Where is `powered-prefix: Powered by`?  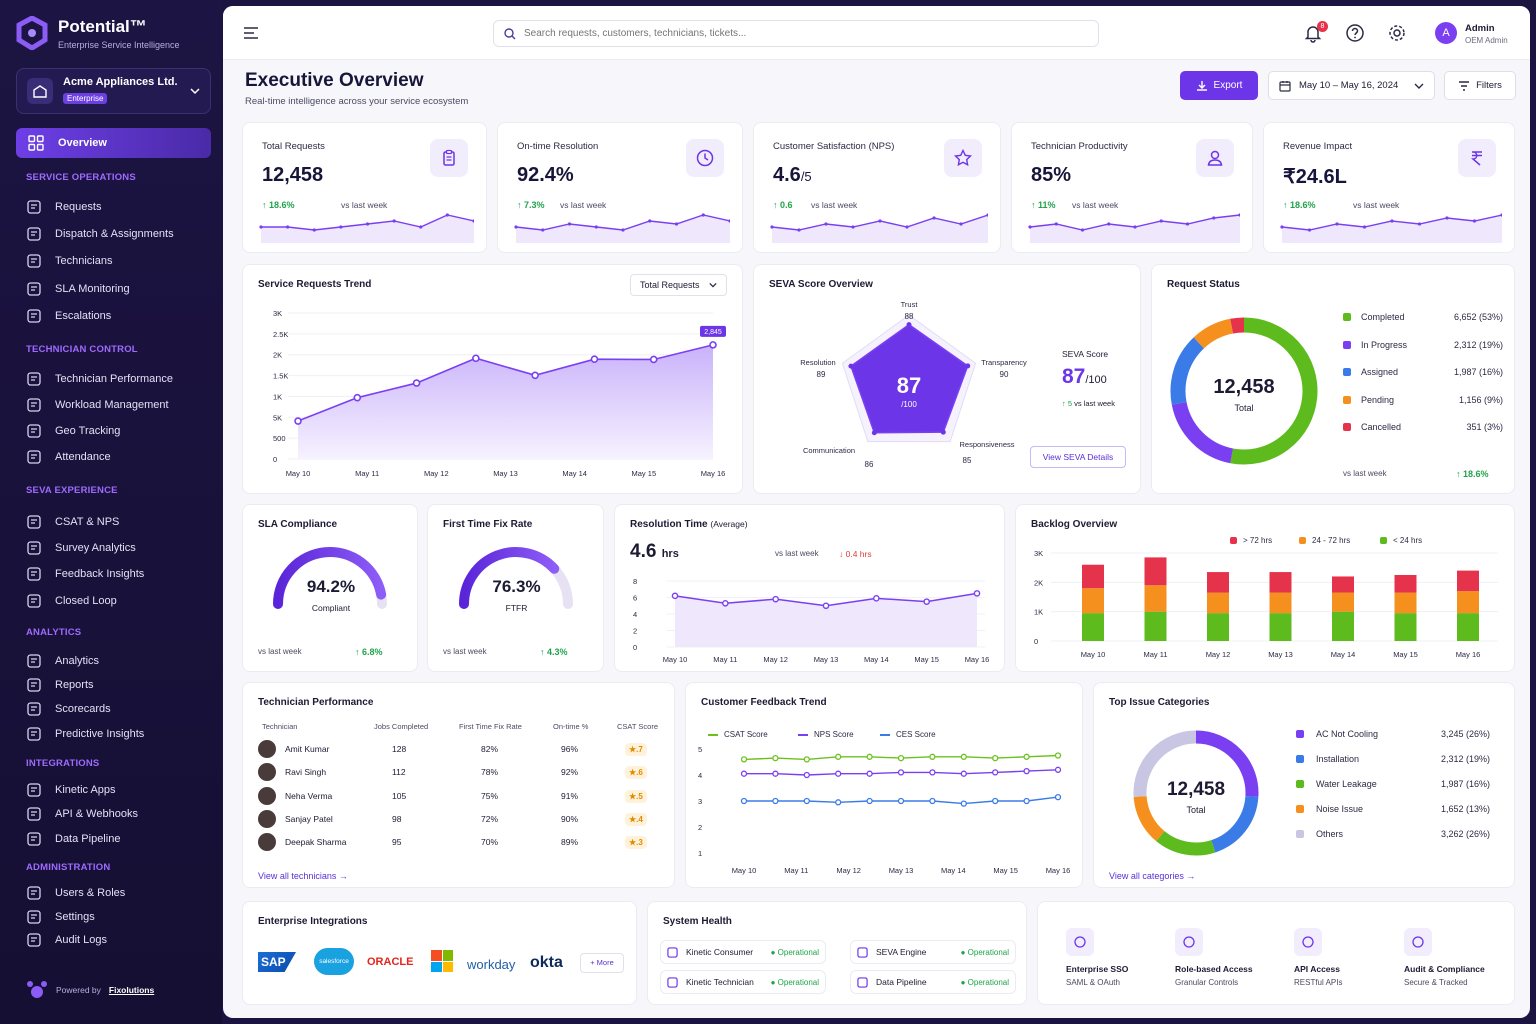 powered-prefix: Powered by is located at coordinates (78, 990).